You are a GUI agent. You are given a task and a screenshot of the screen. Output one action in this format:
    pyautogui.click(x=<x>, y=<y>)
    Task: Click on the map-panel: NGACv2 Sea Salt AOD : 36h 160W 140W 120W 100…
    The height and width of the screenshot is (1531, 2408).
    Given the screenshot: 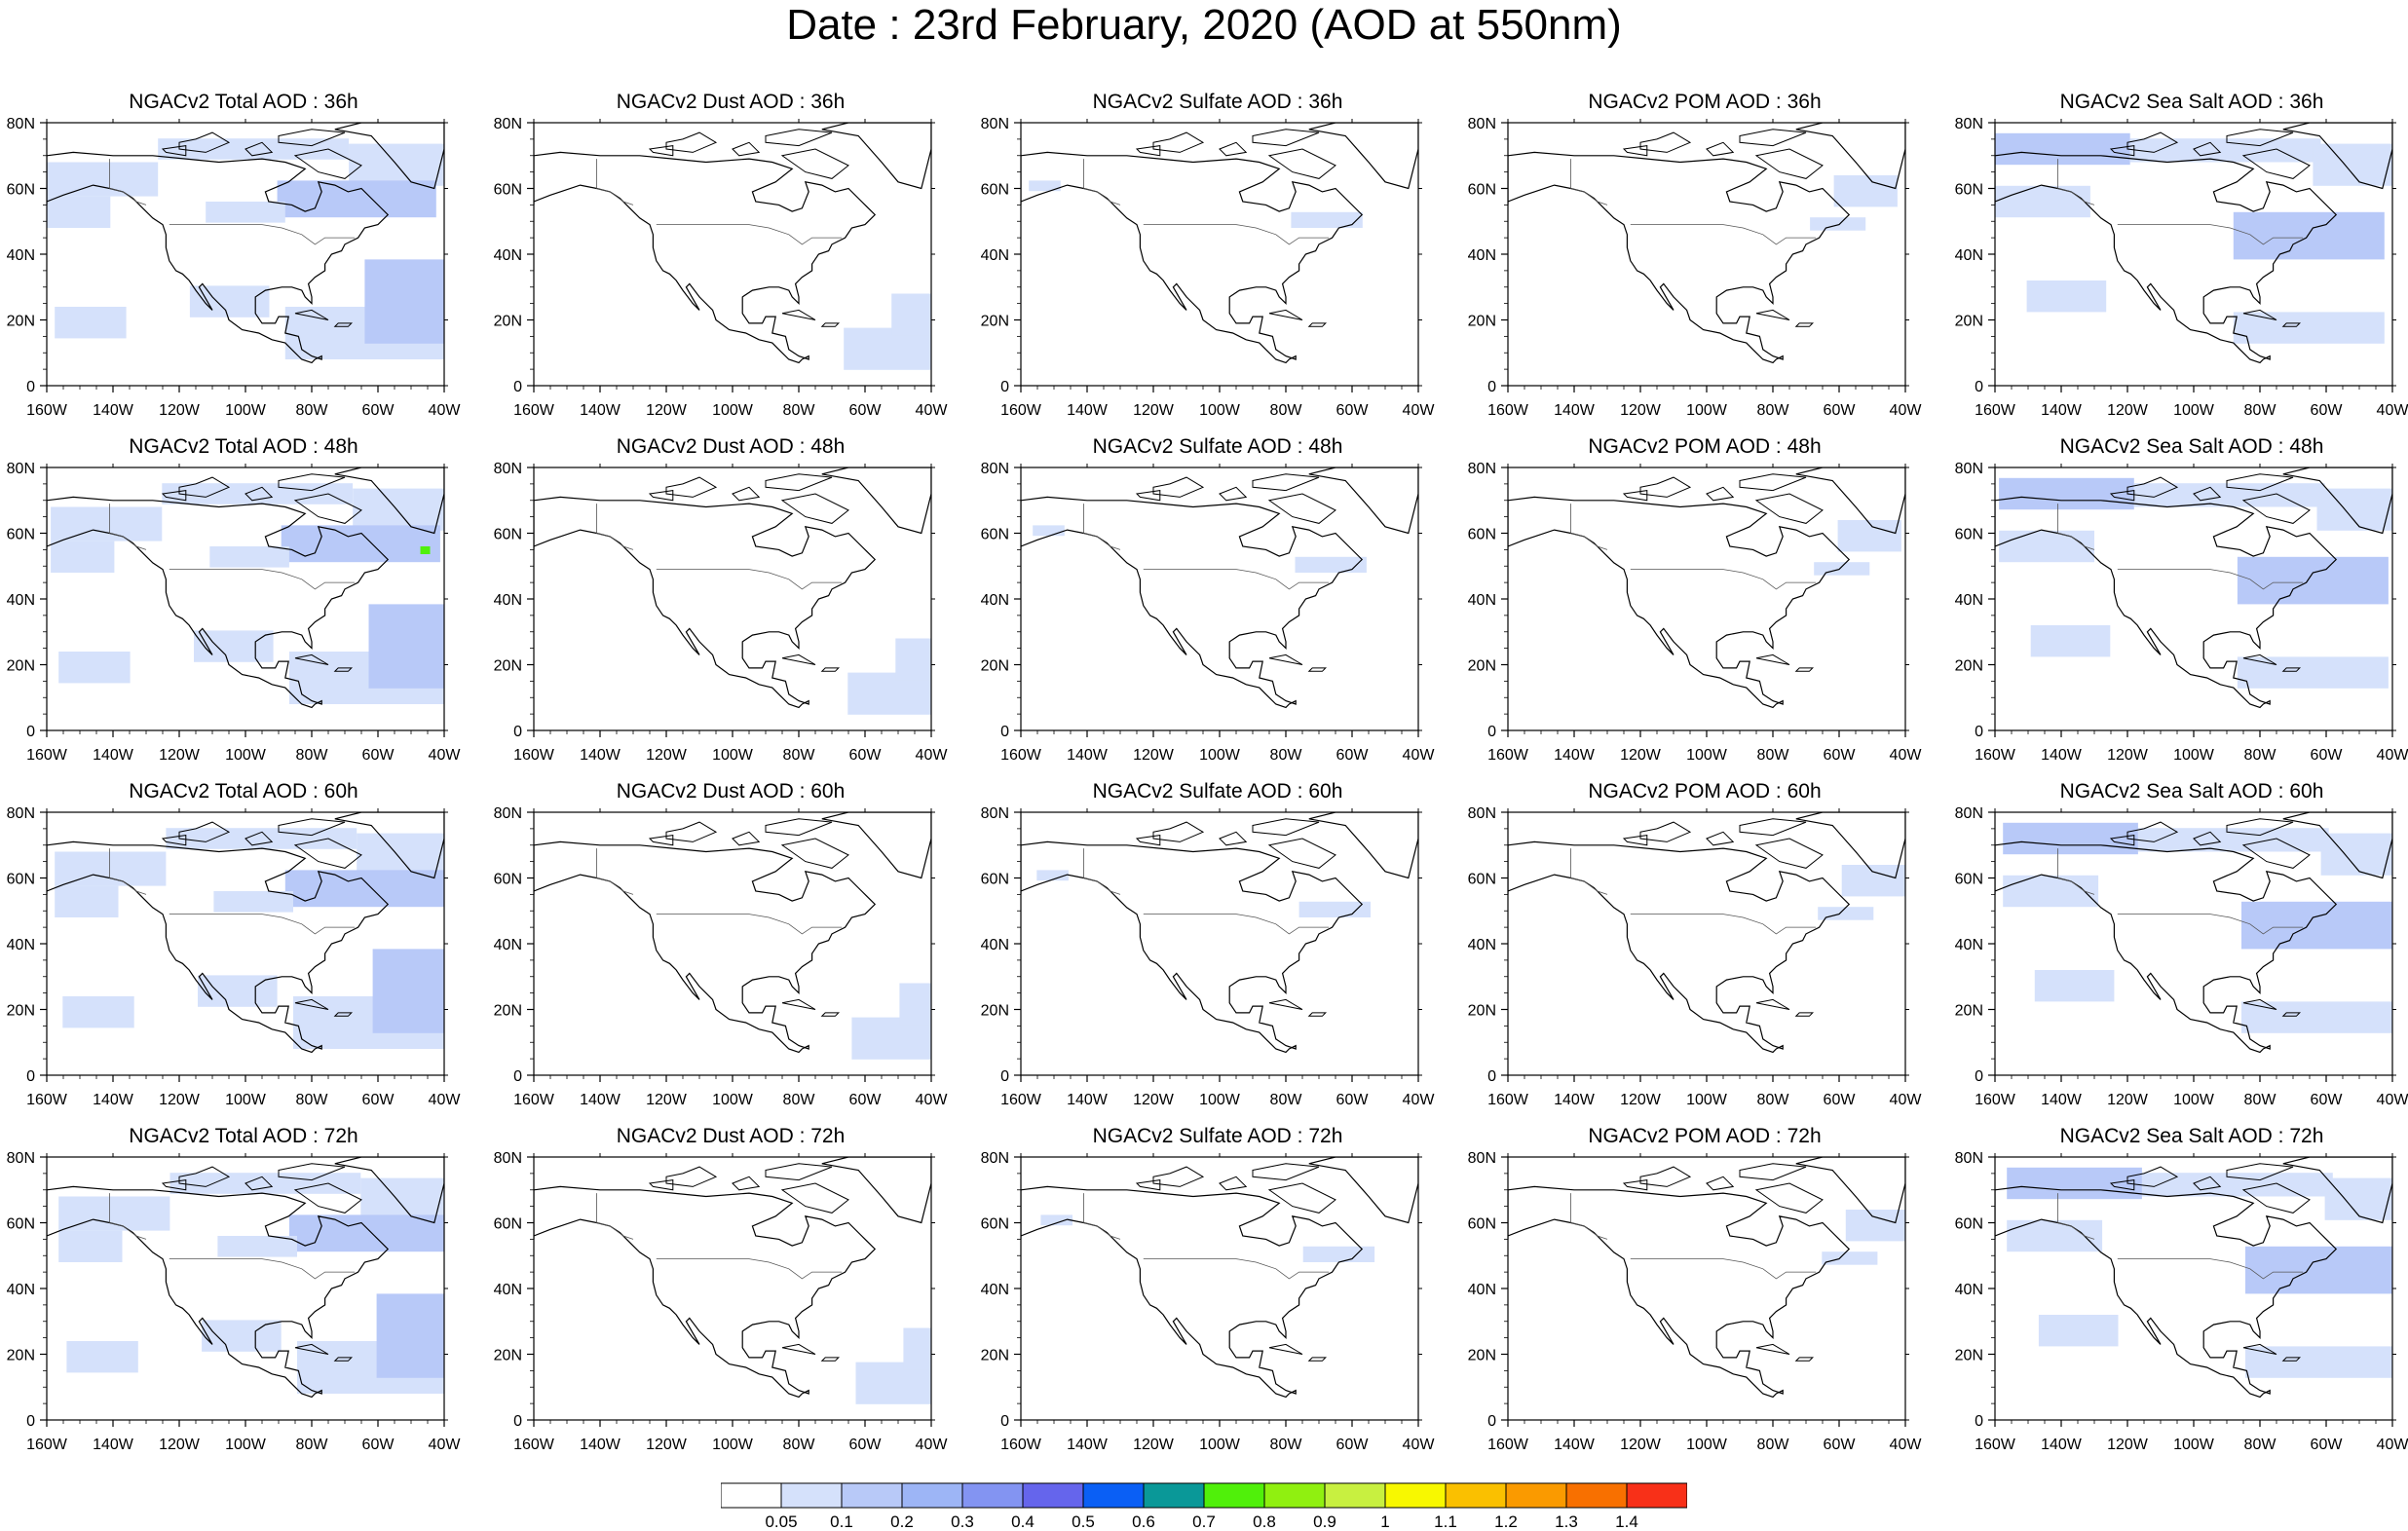 What is the action you would take?
    pyautogui.click(x=2178, y=262)
    